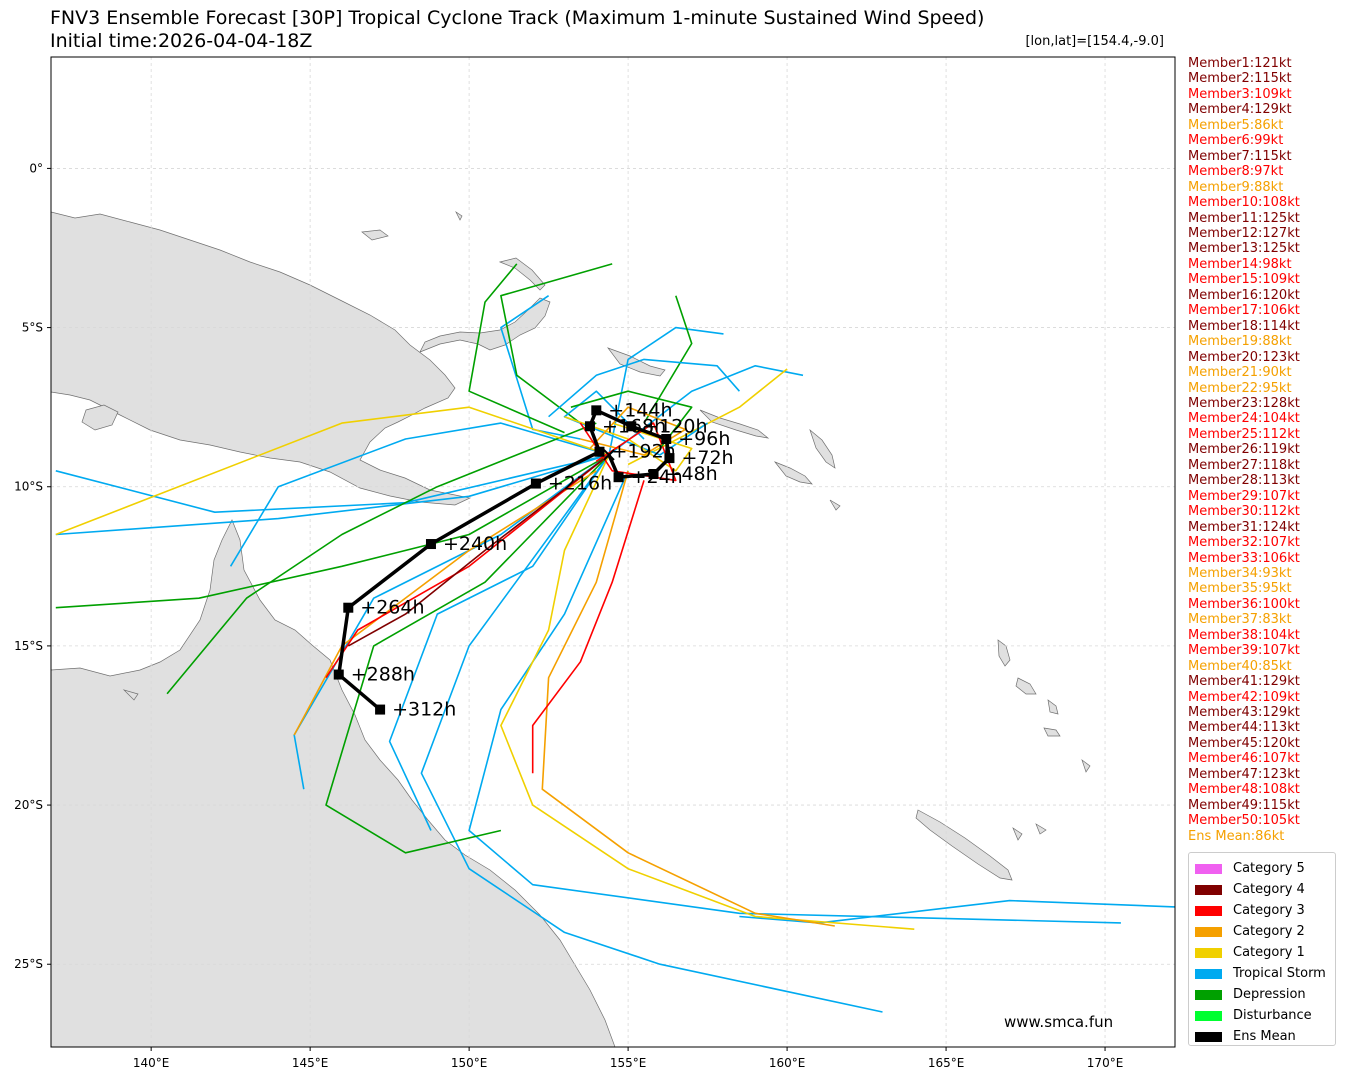 The width and height of the screenshot is (1347, 1078). Describe the element at coordinates (1244, 728) in the screenshot. I see `member-intensity: Member44:113kt` at that location.